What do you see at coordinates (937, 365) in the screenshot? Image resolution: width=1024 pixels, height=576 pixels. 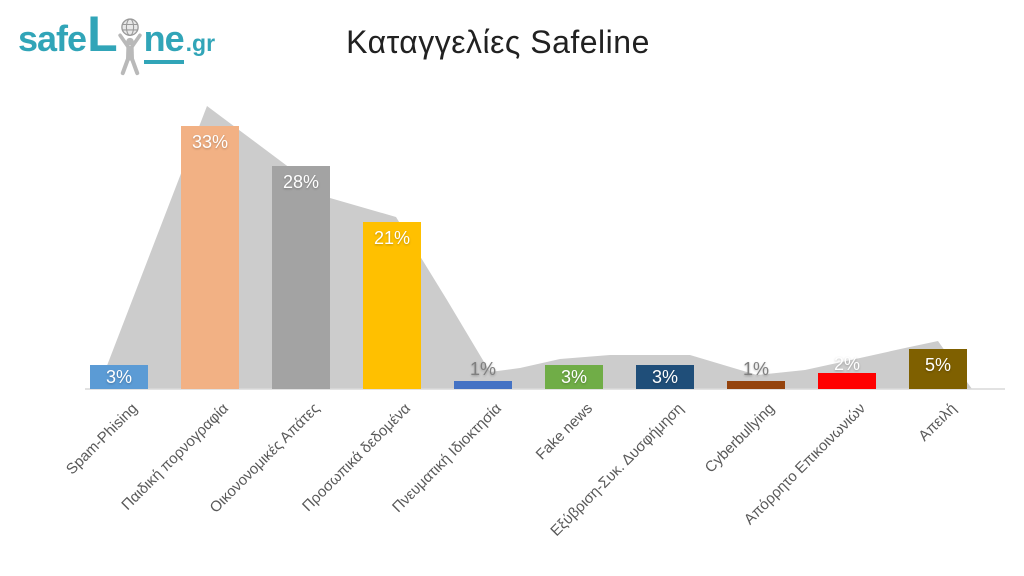 I see `data-label-9: 5%` at bounding box center [937, 365].